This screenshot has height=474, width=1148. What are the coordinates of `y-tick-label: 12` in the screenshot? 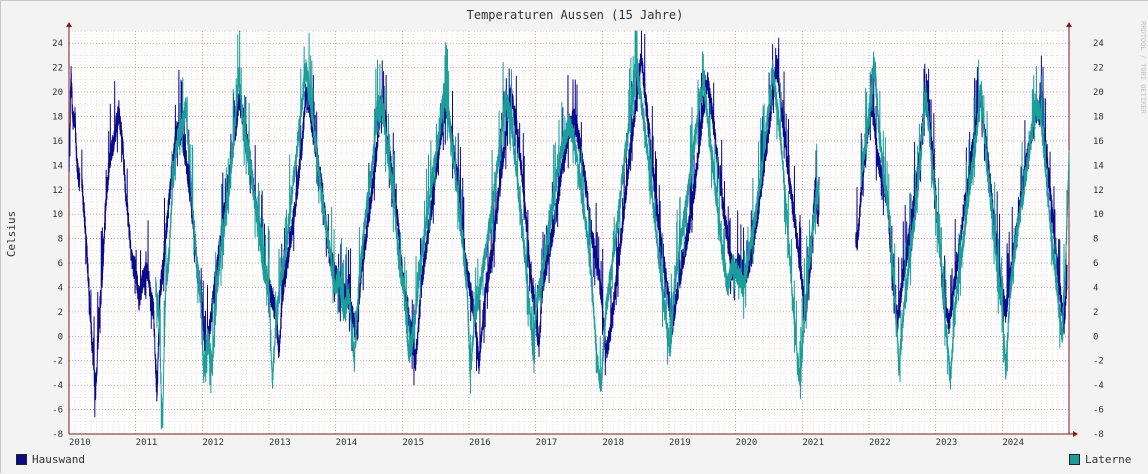 It's located at (57, 191).